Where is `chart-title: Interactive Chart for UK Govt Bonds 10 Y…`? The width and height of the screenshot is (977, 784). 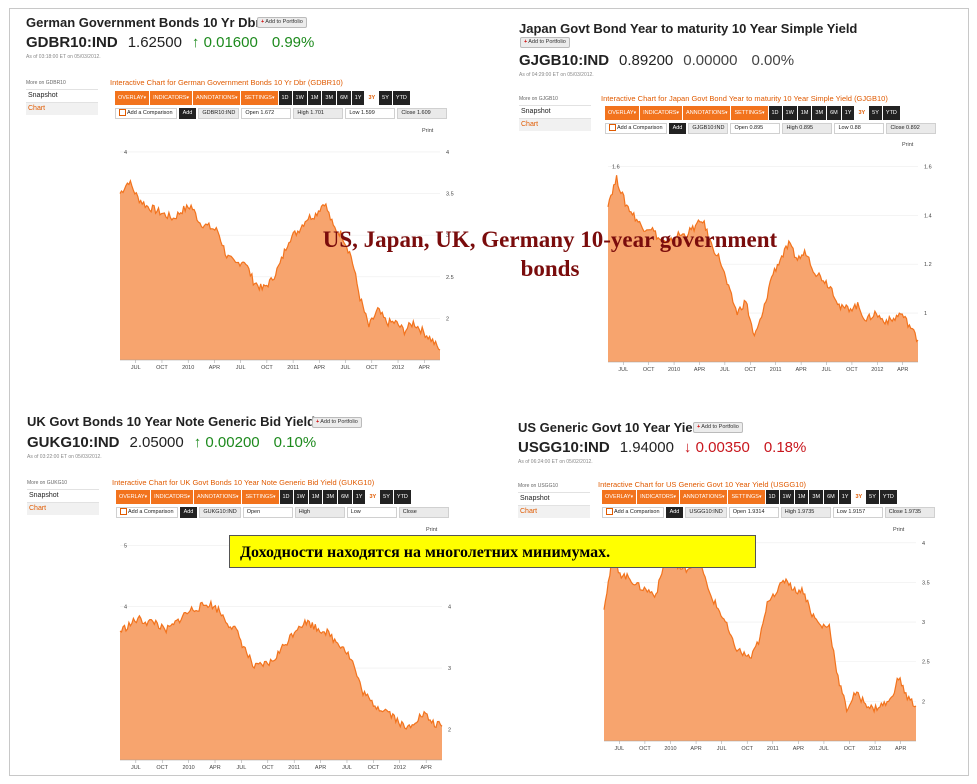 chart-title: Interactive Chart for UK Govt Bonds 10 Y… is located at coordinates (243, 482).